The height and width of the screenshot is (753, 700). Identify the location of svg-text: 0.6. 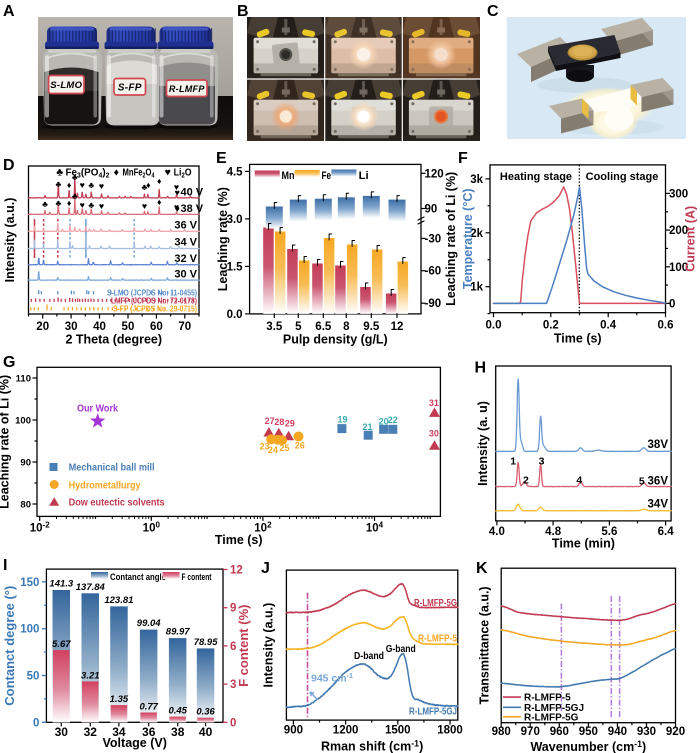
(666, 326).